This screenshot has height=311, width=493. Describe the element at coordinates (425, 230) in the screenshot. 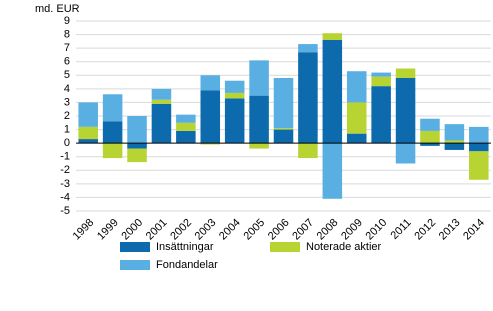

I see `x-tick-label: 2012` at that location.